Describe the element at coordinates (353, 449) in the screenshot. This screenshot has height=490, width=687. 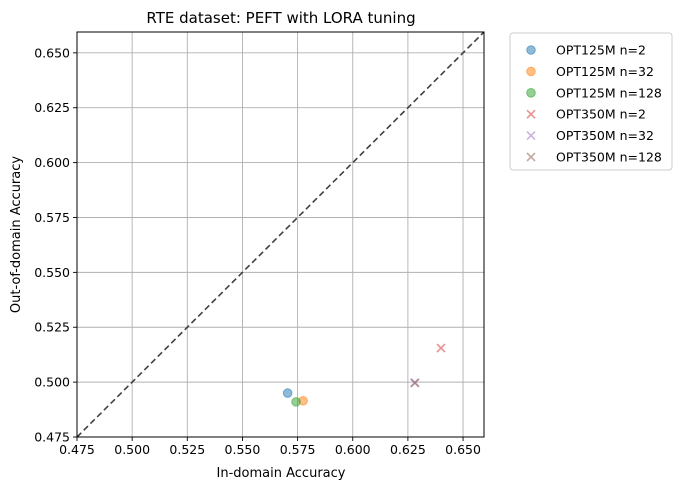
I see `x-tick-label: 0.600` at that location.